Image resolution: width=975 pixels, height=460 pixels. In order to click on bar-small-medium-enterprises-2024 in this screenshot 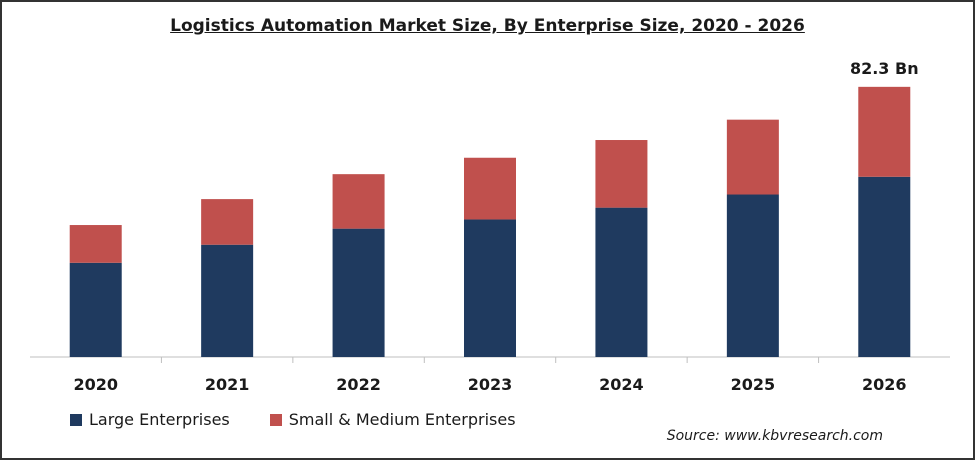, I will do `click(621, 174)`.